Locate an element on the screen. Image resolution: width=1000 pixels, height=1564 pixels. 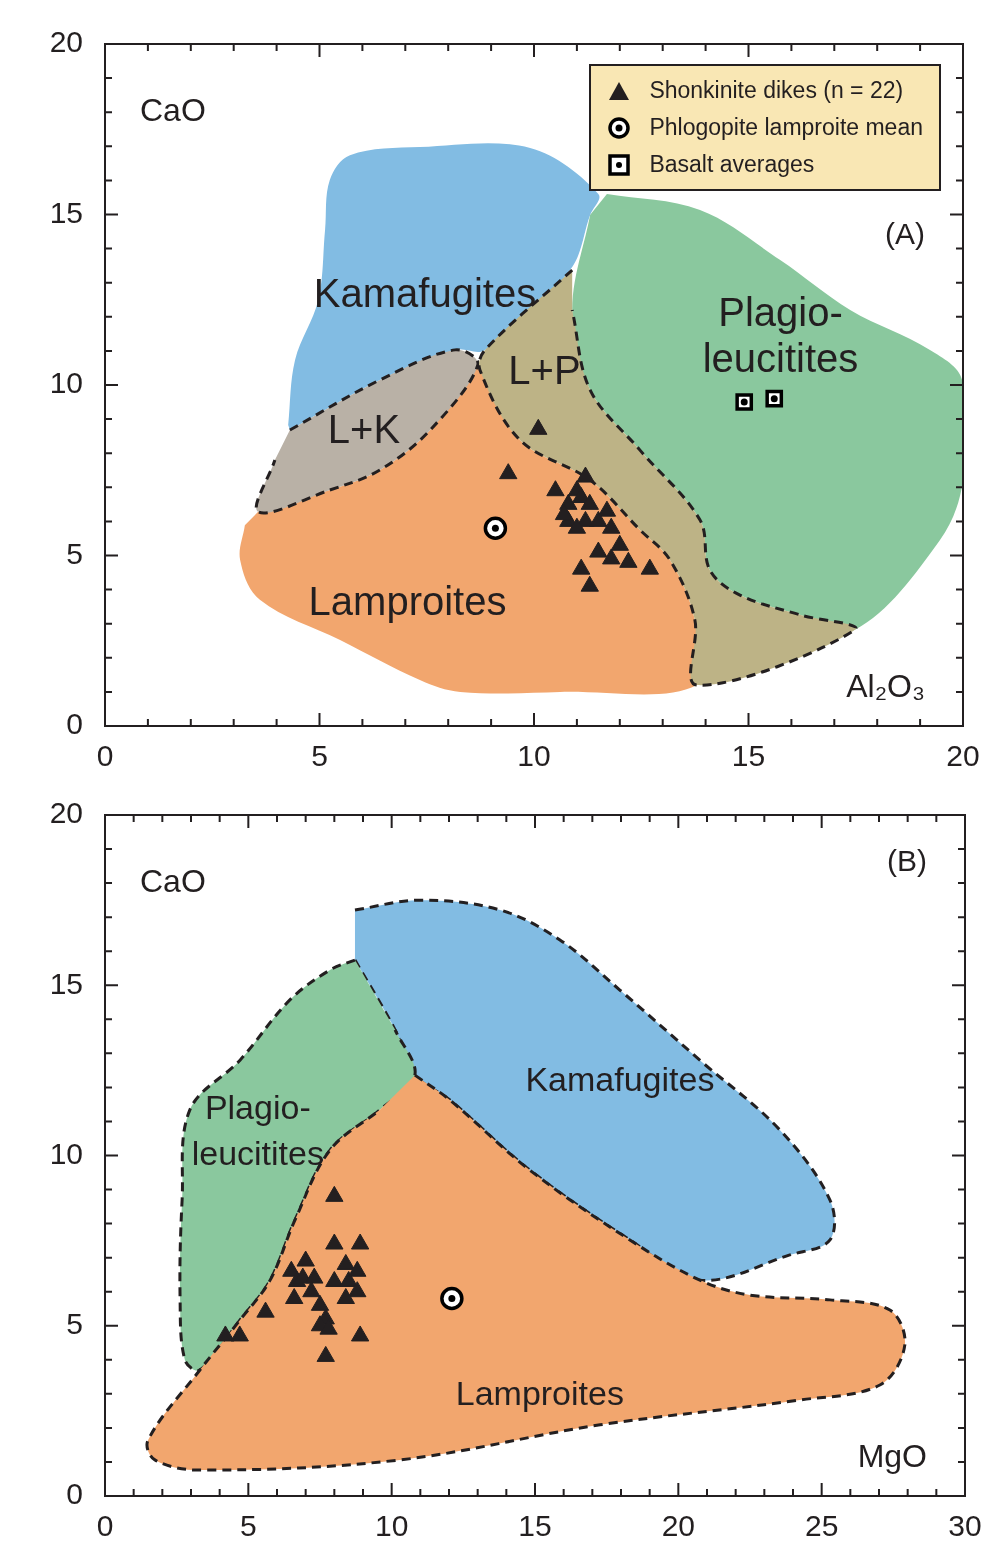
legend-label: Basalt averages is located at coordinates (732, 164).